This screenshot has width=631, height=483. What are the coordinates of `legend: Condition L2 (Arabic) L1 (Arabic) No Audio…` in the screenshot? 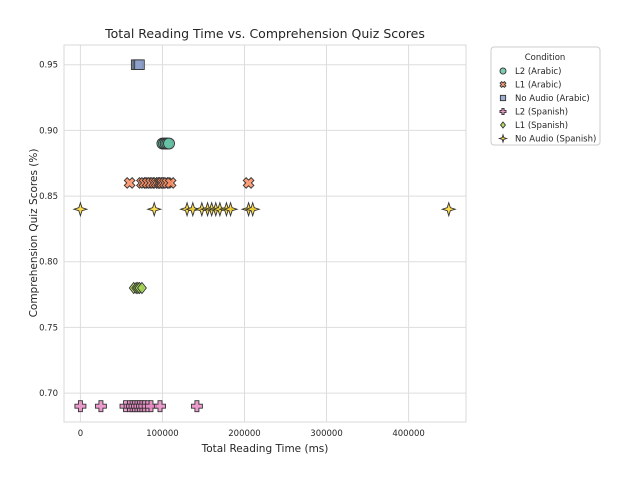 It's located at (545, 96).